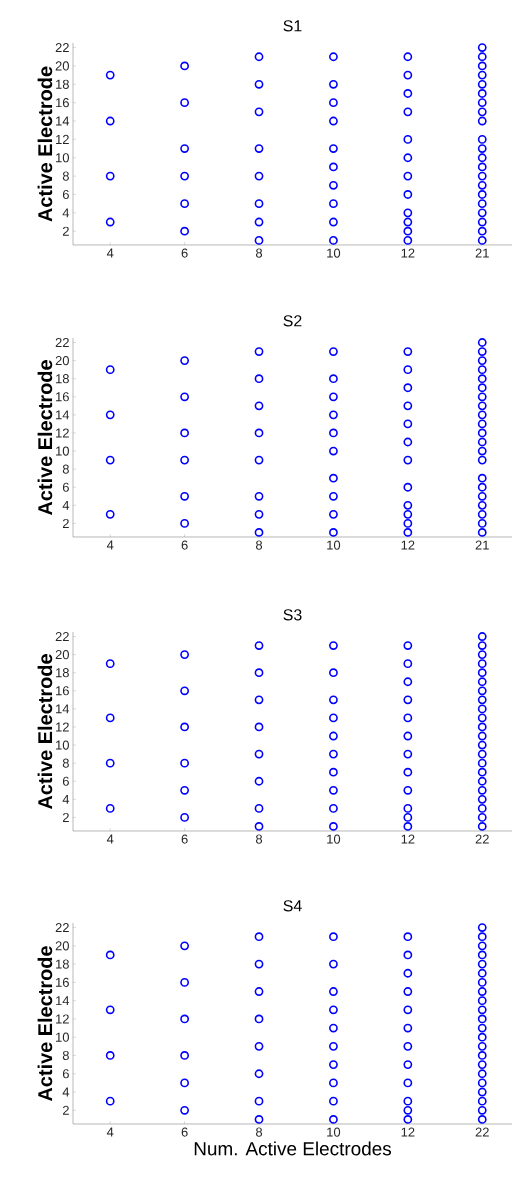  What do you see at coordinates (292, 26) in the screenshot?
I see `chart-title: S1` at bounding box center [292, 26].